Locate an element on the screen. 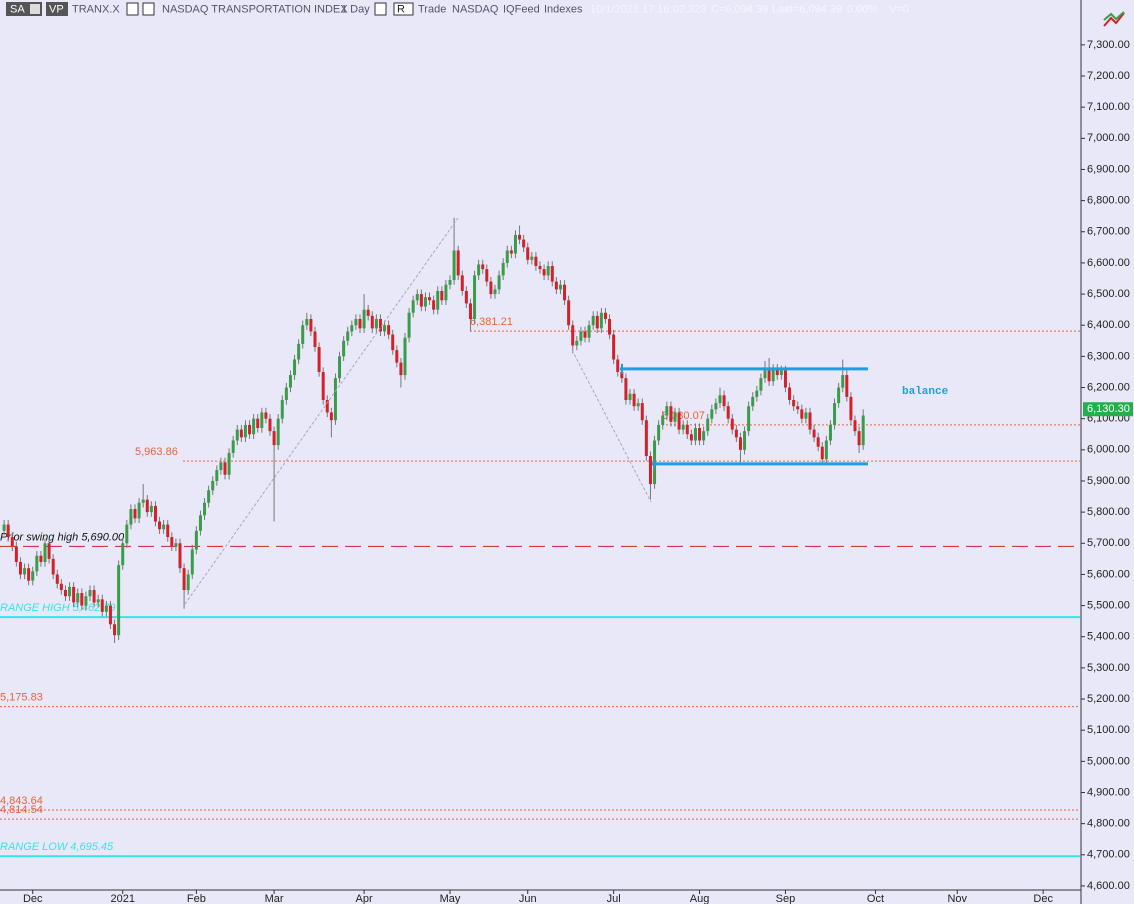 The width and height of the screenshot is (1134, 904). interval: 1 Day is located at coordinates (355, 9).